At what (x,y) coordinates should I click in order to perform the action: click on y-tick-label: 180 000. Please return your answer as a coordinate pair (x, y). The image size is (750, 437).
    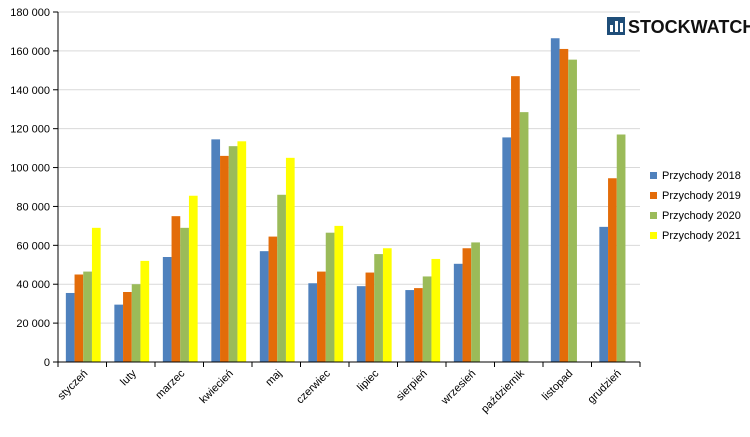
    Looking at the image, I should click on (30, 13).